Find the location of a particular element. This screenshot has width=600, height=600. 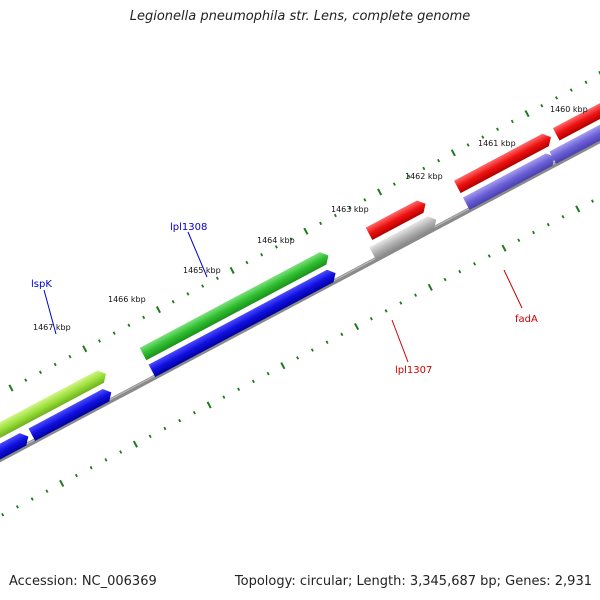

leader-line-lpl1308 is located at coordinates (197, 254).